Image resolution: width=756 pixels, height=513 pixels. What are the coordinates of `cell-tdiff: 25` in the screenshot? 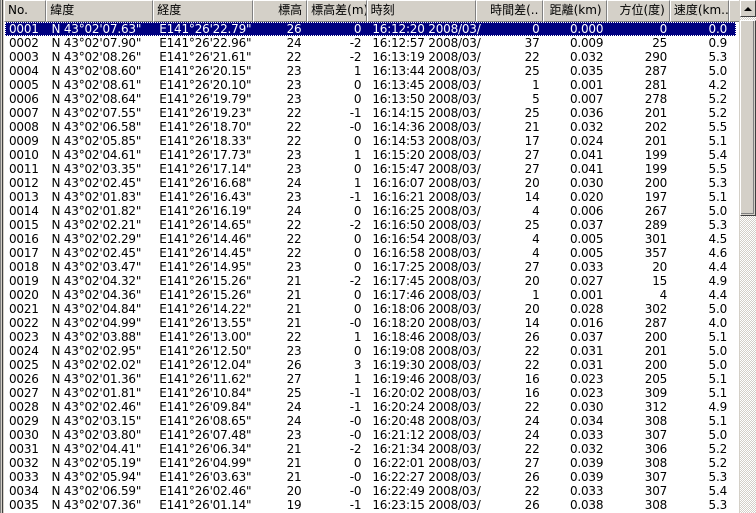 It's located at (532, 225).